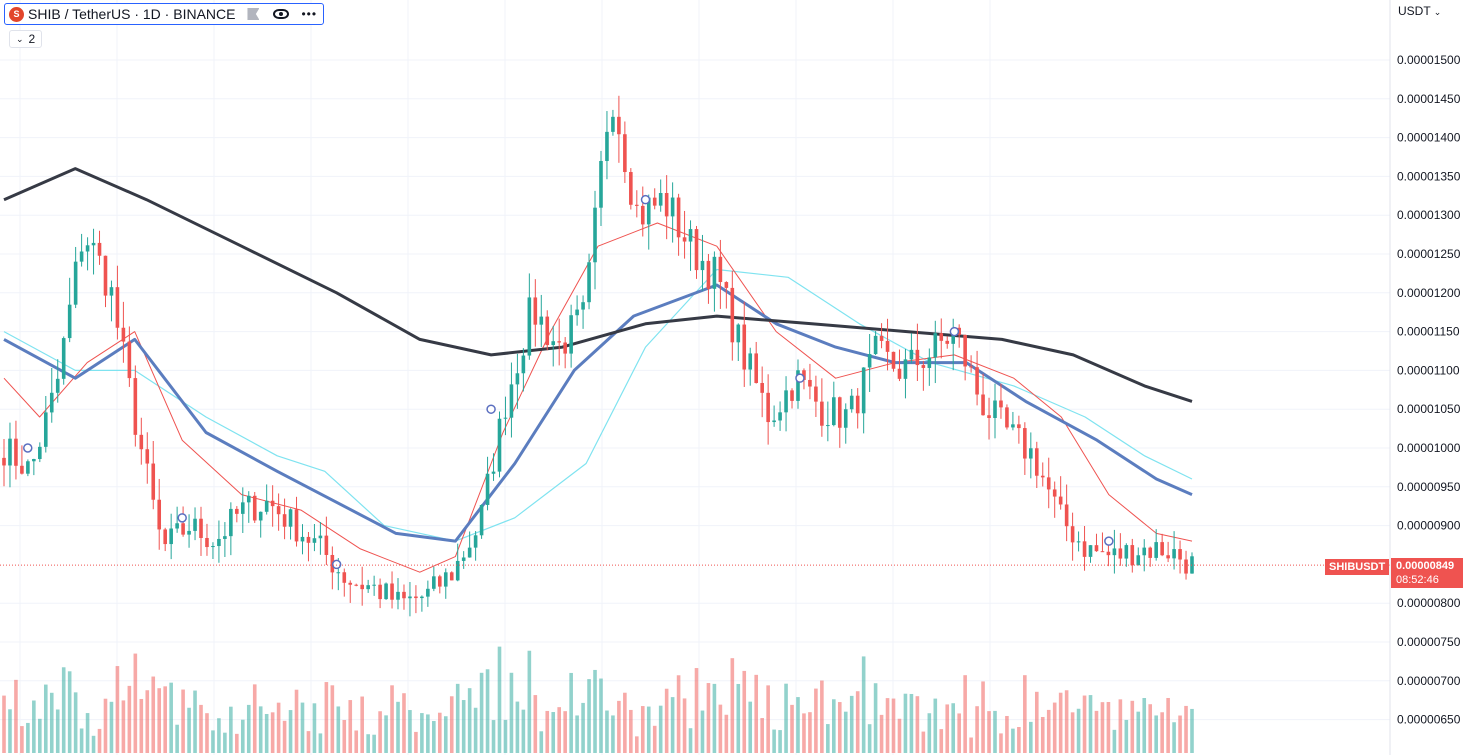 The width and height of the screenshot is (1469, 755). What do you see at coordinates (253, 14) in the screenshot?
I see `flag-icon` at bounding box center [253, 14].